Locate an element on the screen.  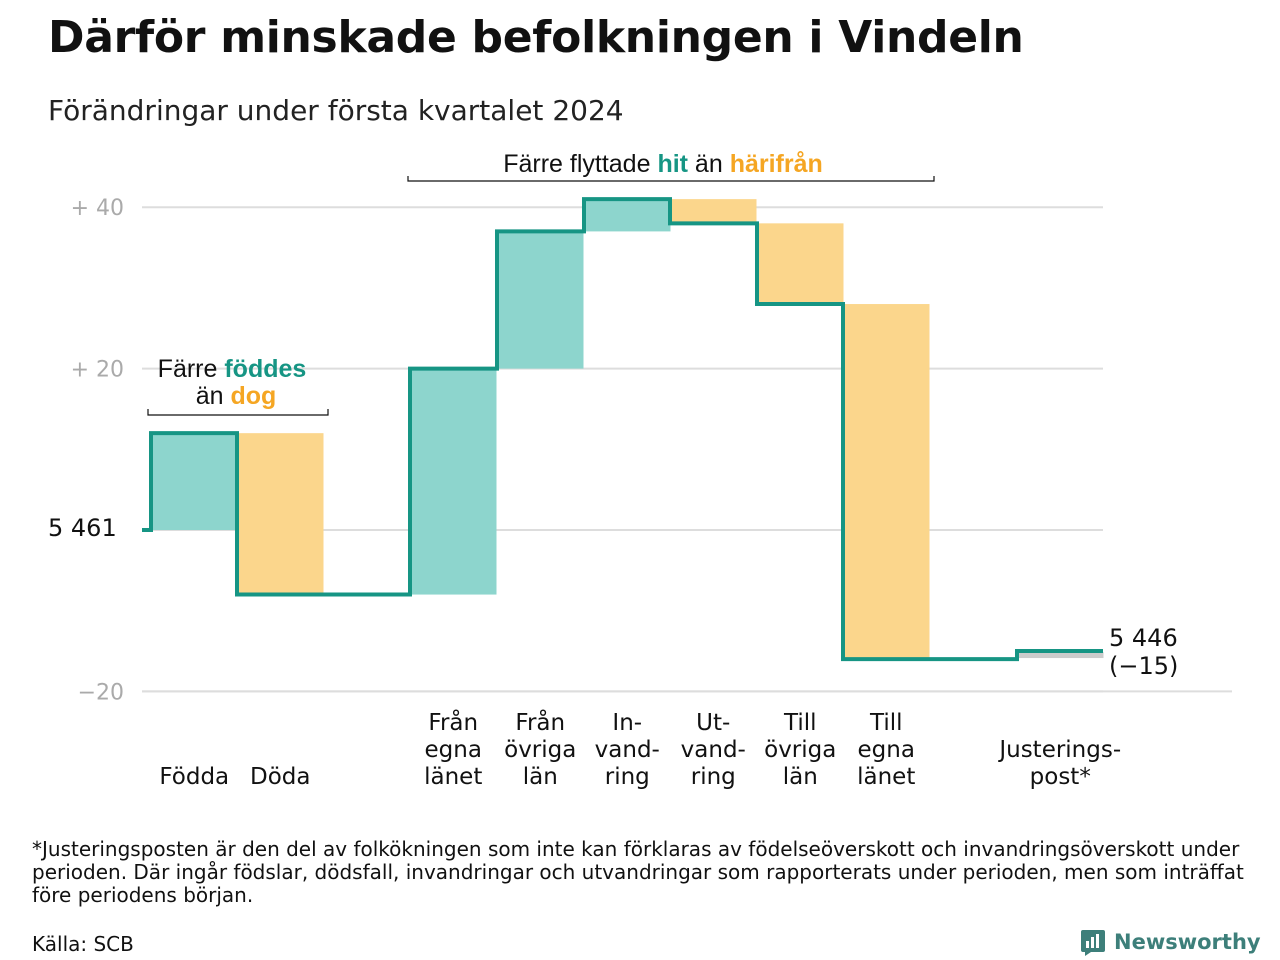
y-tick-label: + 20 is located at coordinates (97, 370).